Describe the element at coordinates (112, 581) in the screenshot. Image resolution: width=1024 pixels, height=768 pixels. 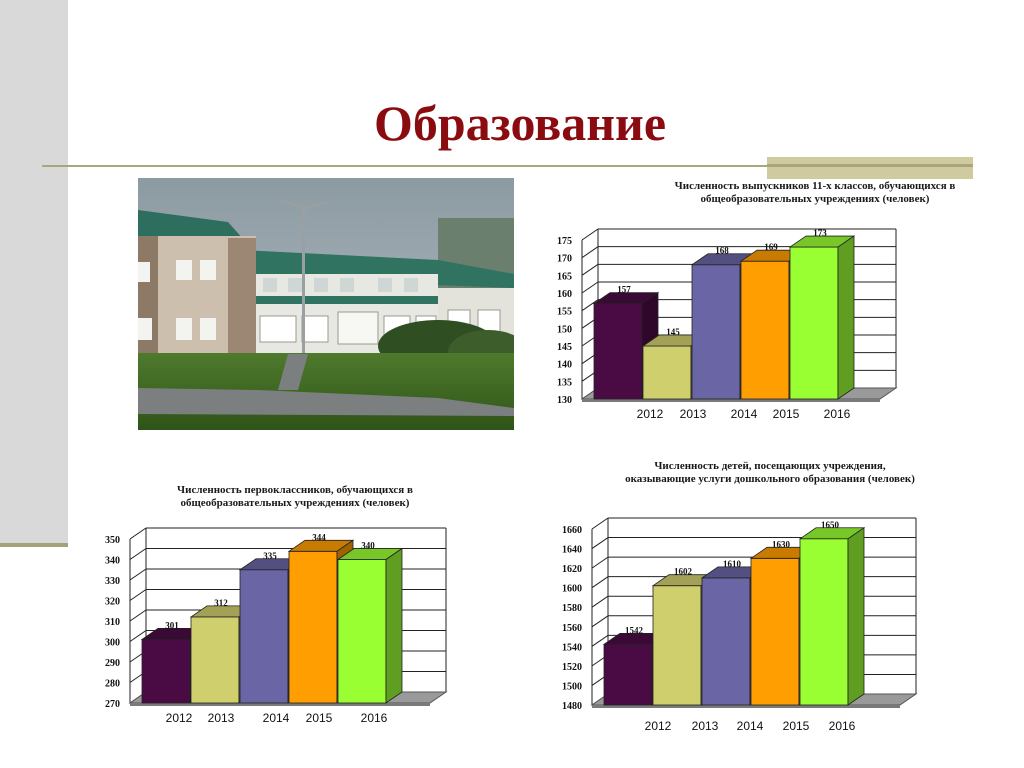
I see `y-tick-label: 330` at that location.